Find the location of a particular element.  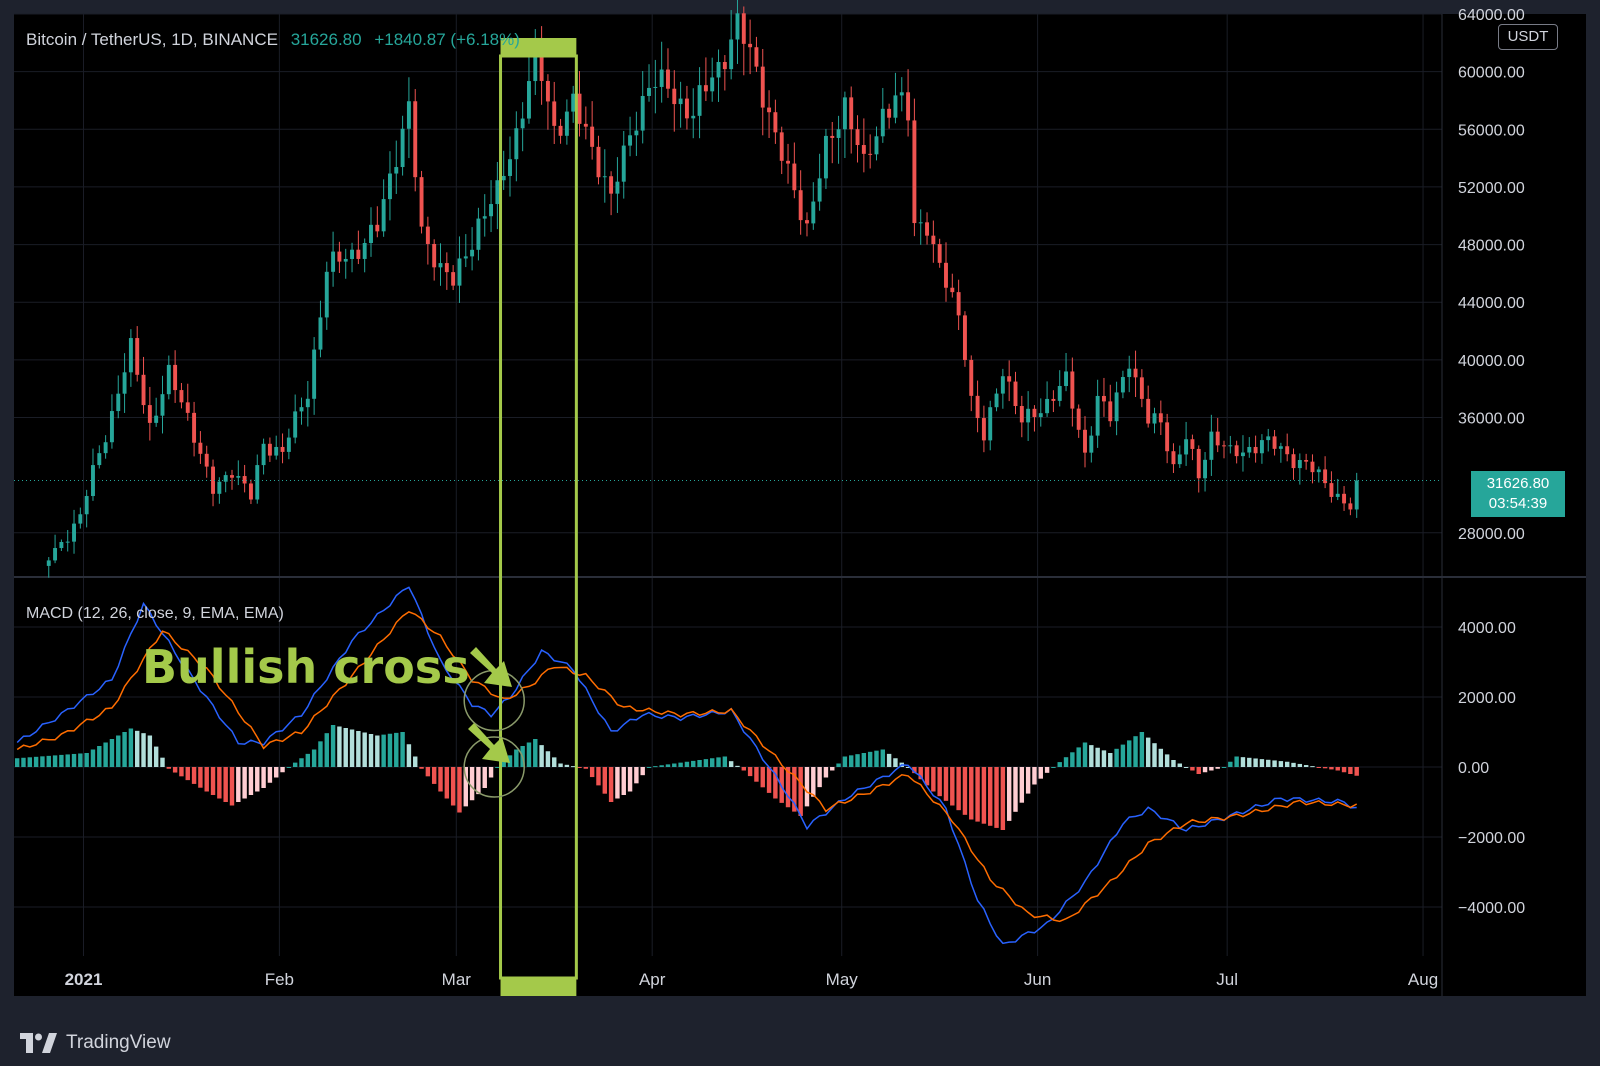

macd-tick-label: −2000.00 is located at coordinates (1491, 838).